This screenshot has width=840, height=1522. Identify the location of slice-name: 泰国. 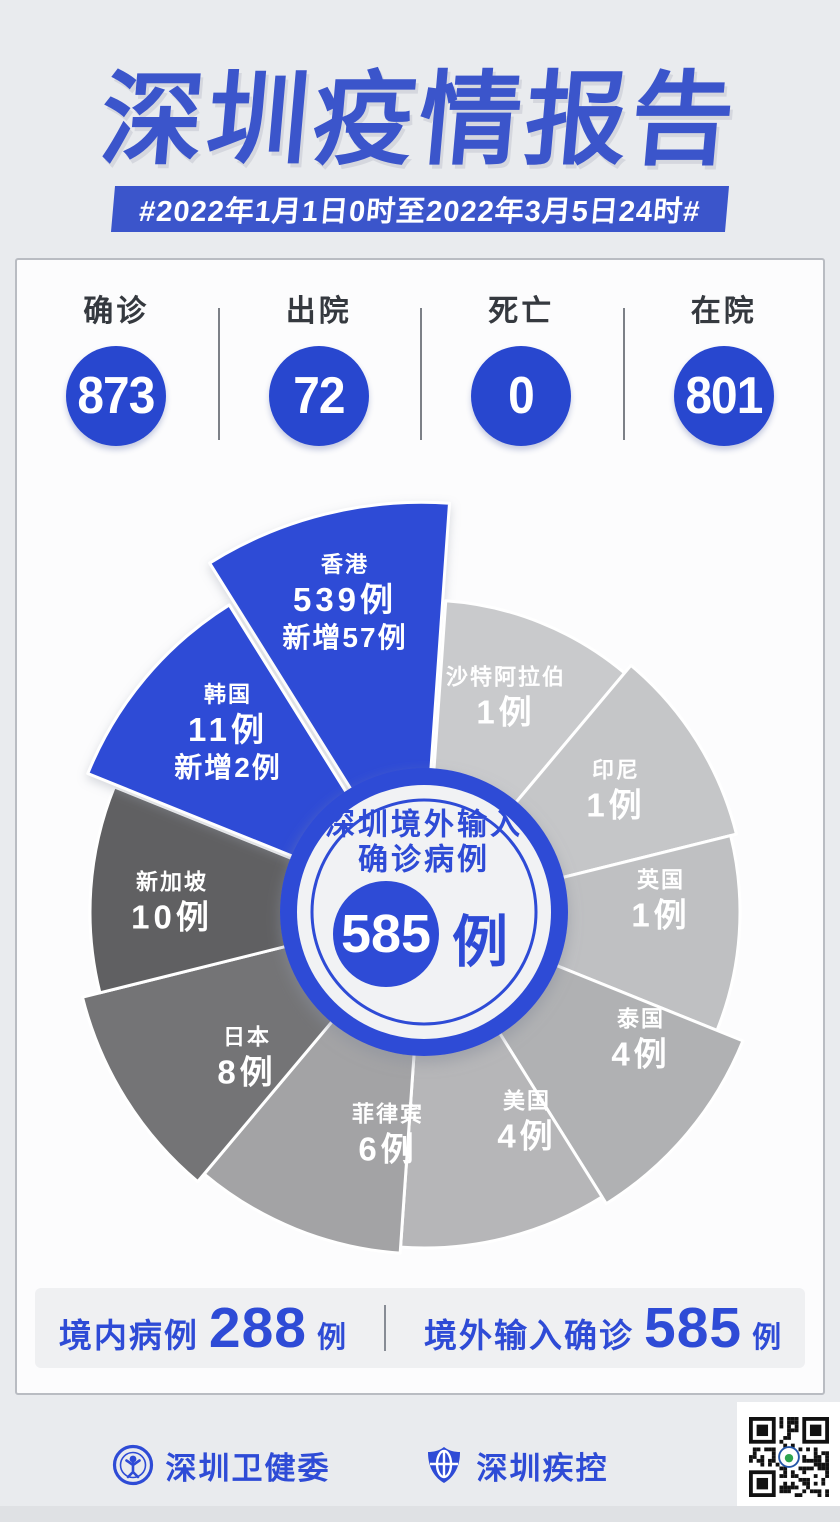
(641, 1019).